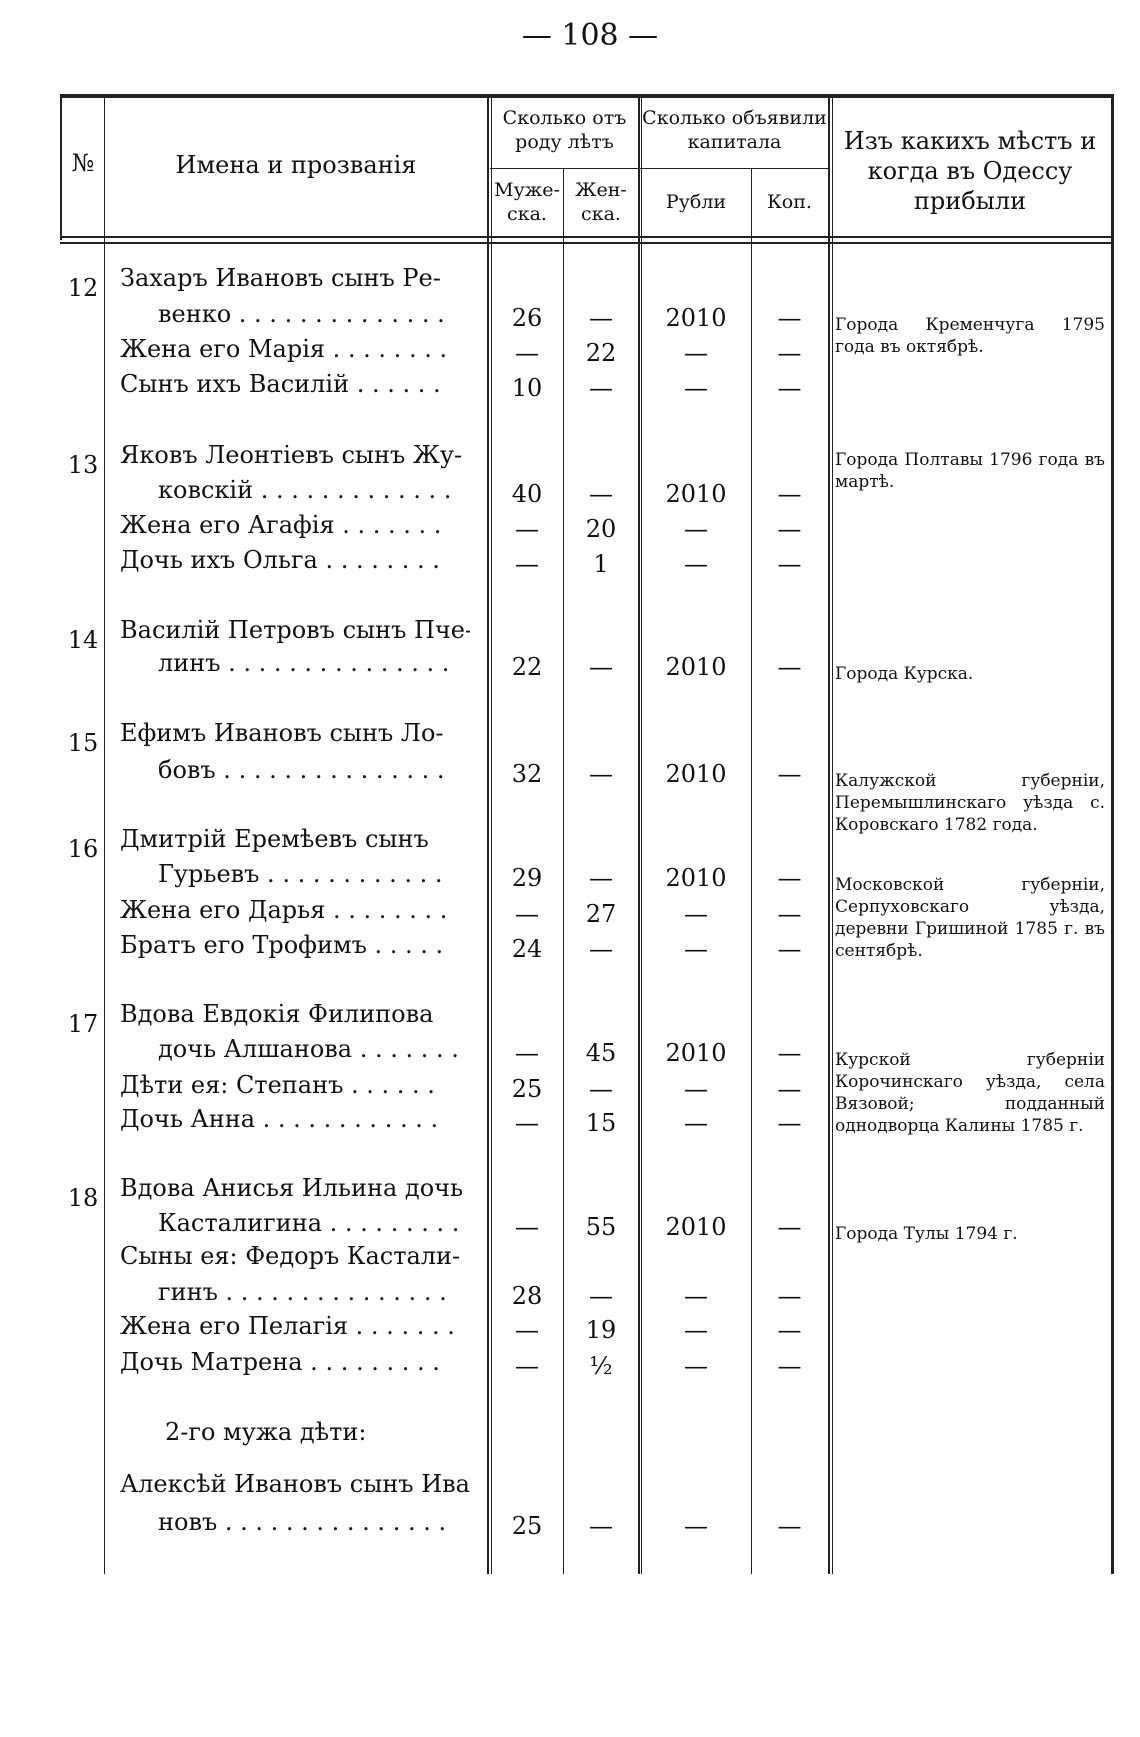 This screenshot has width=1140, height=1737. I want to click on right-border, so click(1112, 834).